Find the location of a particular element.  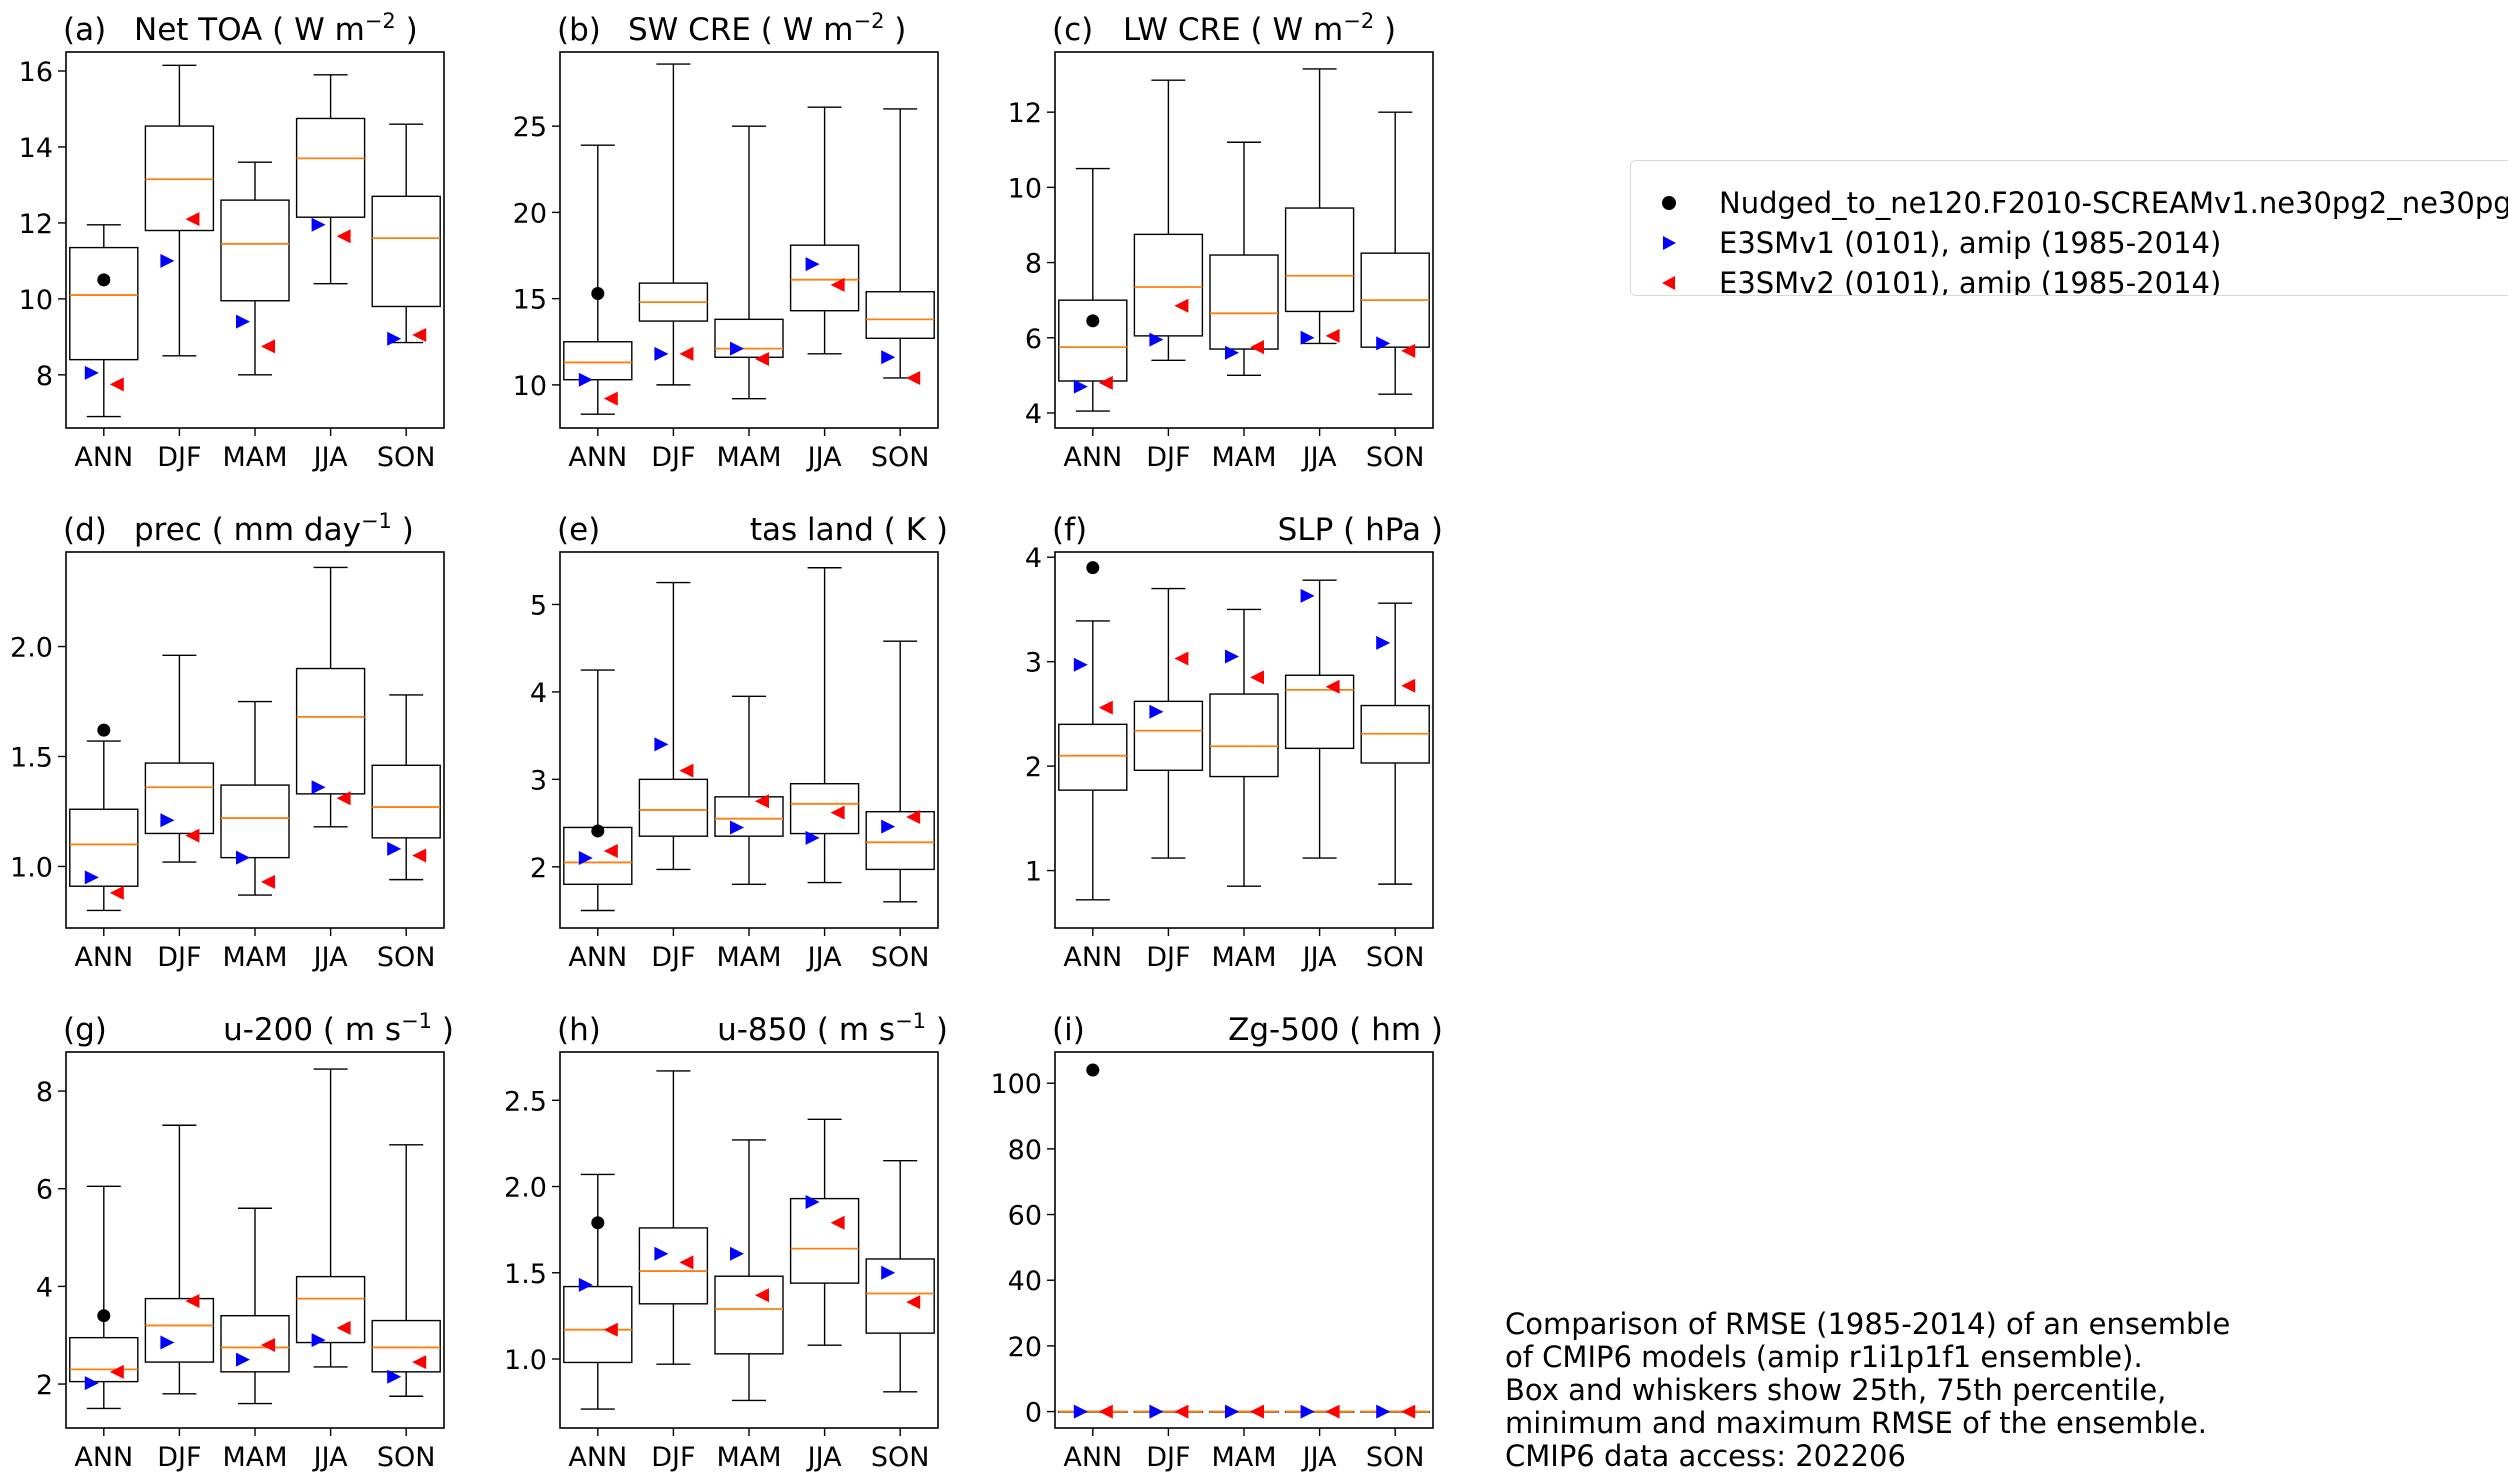

panel-e: 2 3 4 5 ANN DJF MAM JJA SON (e) tas land ( K ) is located at coordinates (739, 742).